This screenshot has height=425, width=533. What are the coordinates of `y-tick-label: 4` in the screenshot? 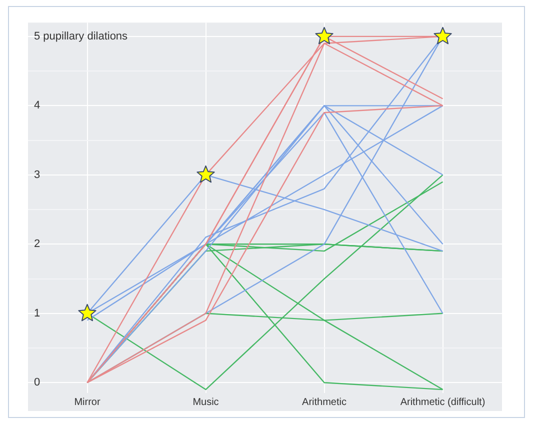 It's located at (37, 106).